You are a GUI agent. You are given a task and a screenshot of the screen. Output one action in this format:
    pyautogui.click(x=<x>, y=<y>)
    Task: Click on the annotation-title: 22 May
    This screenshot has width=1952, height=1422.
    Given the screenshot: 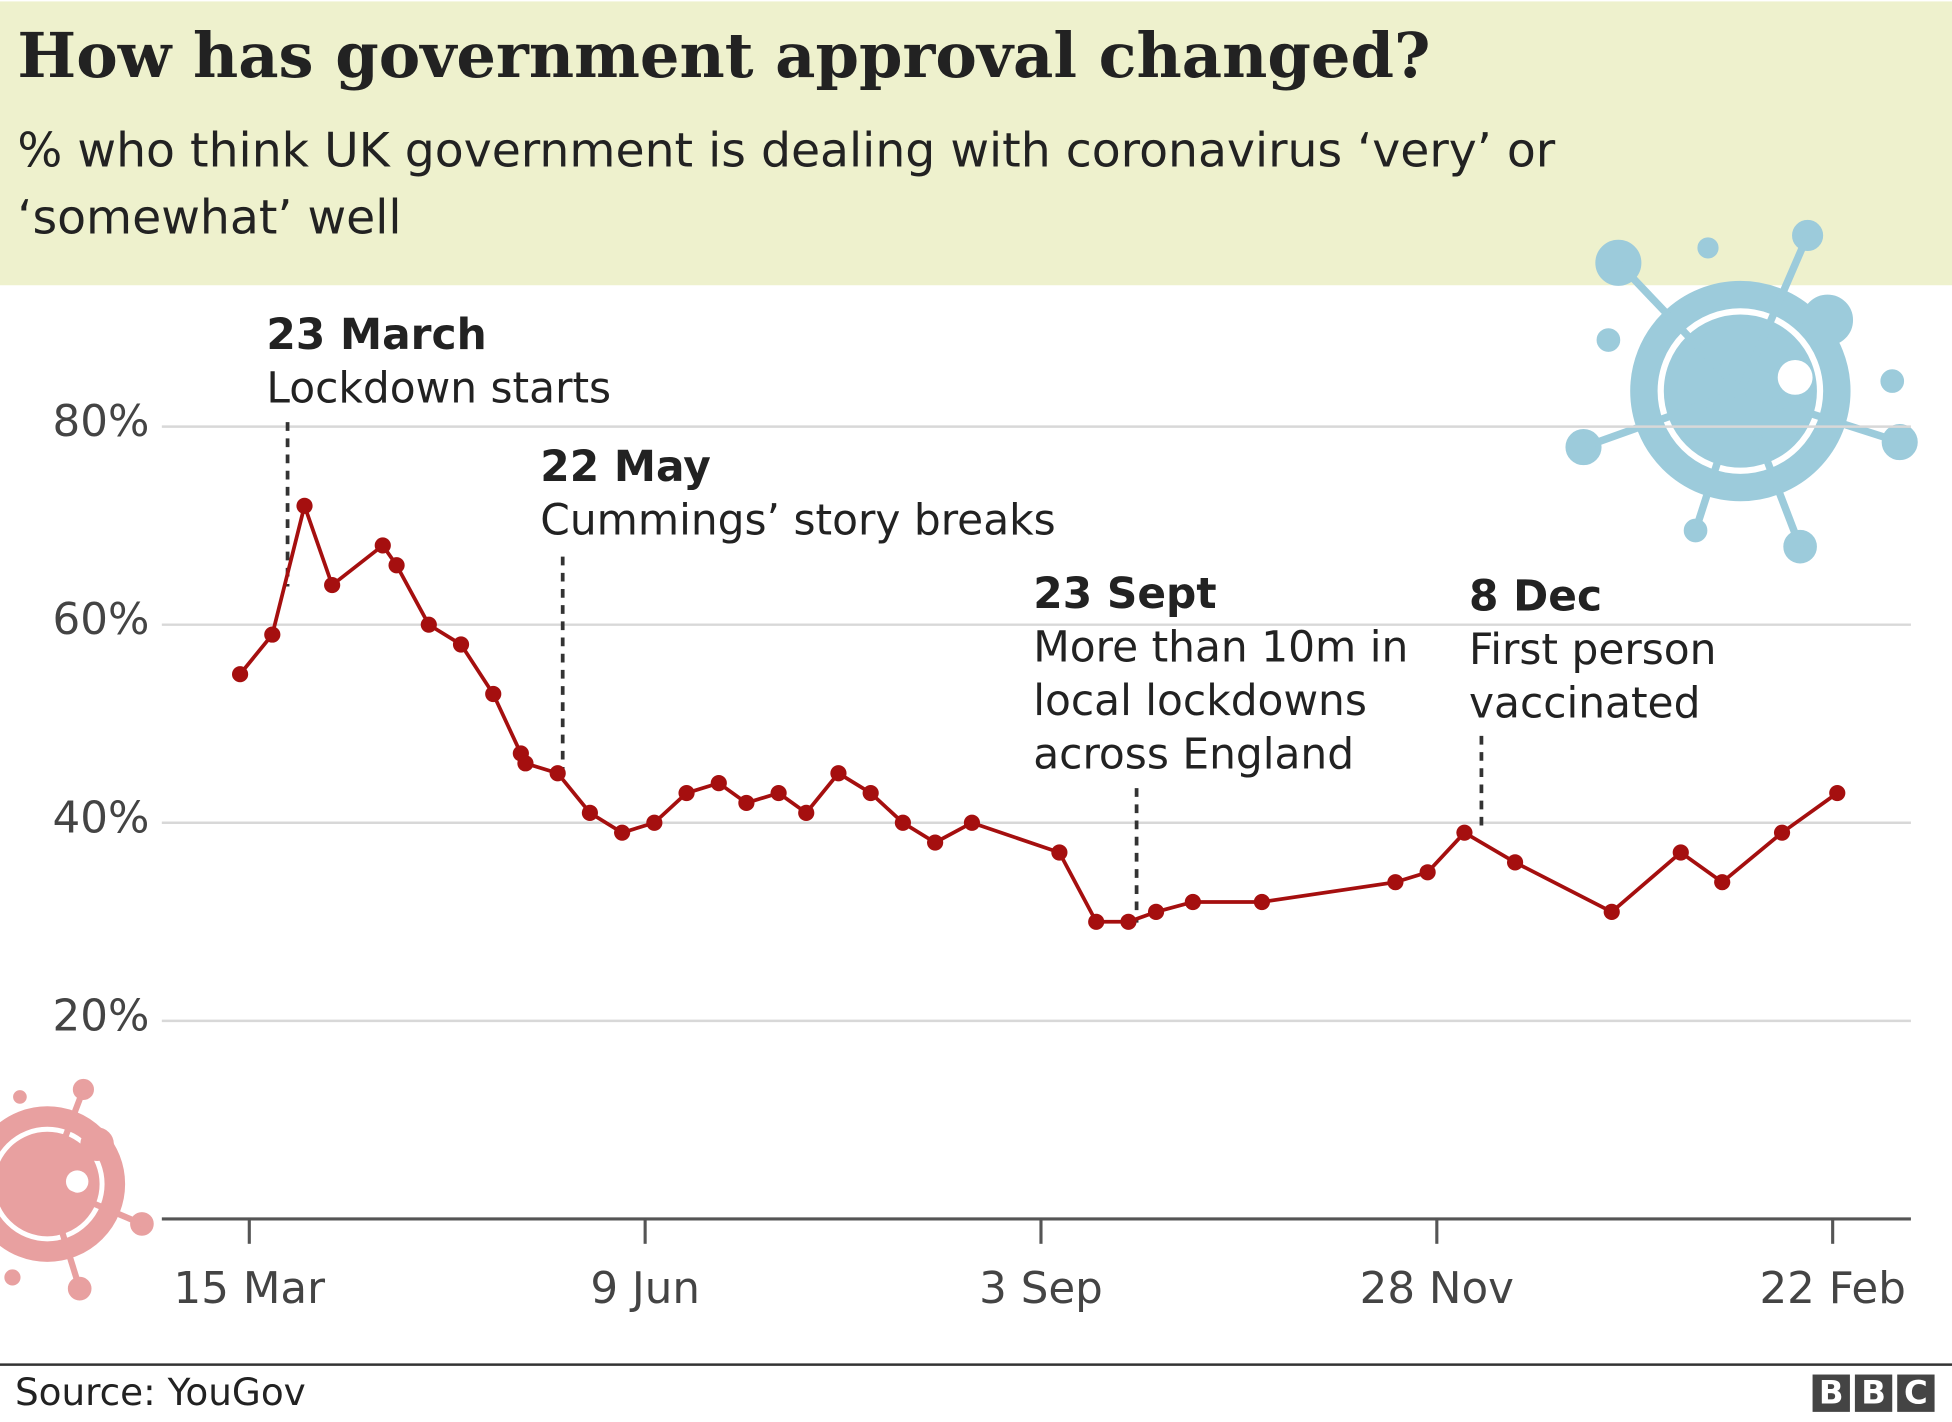 What is the action you would take?
    pyautogui.click(x=625, y=466)
    